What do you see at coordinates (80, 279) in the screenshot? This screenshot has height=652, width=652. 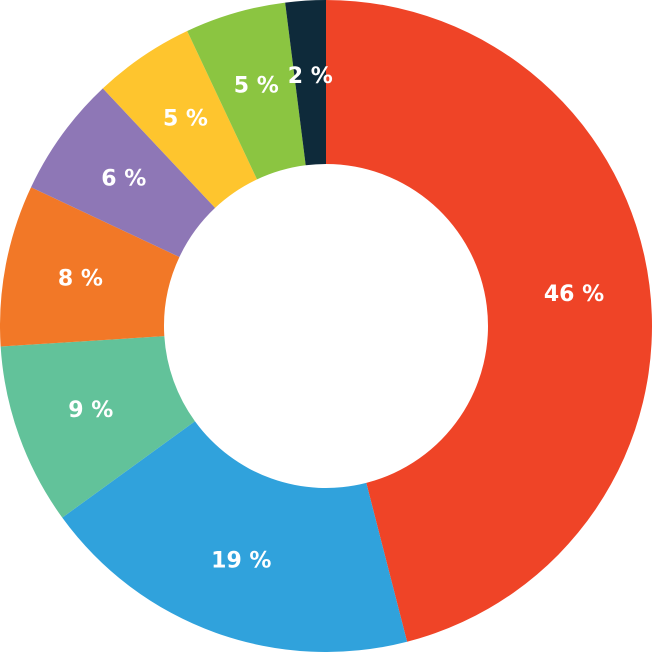 I see `slice-label-3: 8 %` at bounding box center [80, 279].